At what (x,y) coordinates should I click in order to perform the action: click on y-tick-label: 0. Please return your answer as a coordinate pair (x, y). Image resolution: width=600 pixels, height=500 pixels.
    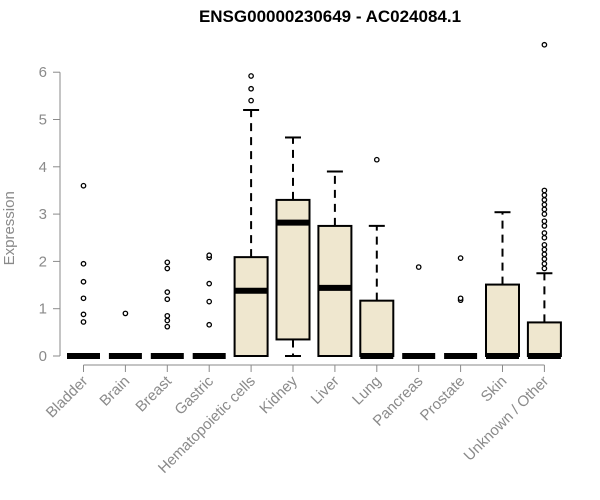
    Looking at the image, I should click on (43, 356).